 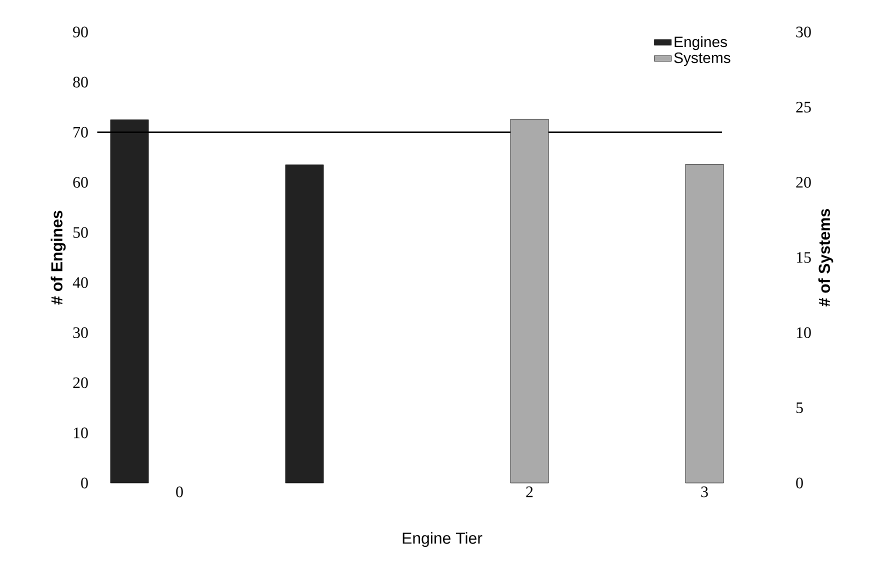 What do you see at coordinates (80, 332) in the screenshot?
I see `y-tick-label: 30` at bounding box center [80, 332].